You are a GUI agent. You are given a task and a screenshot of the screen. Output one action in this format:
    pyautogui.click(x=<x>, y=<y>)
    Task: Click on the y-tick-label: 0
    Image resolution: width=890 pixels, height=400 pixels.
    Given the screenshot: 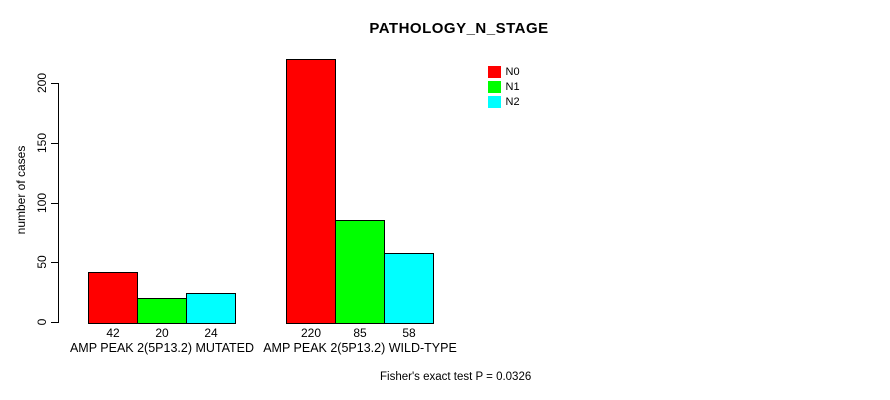 What is the action you would take?
    pyautogui.click(x=42, y=322)
    